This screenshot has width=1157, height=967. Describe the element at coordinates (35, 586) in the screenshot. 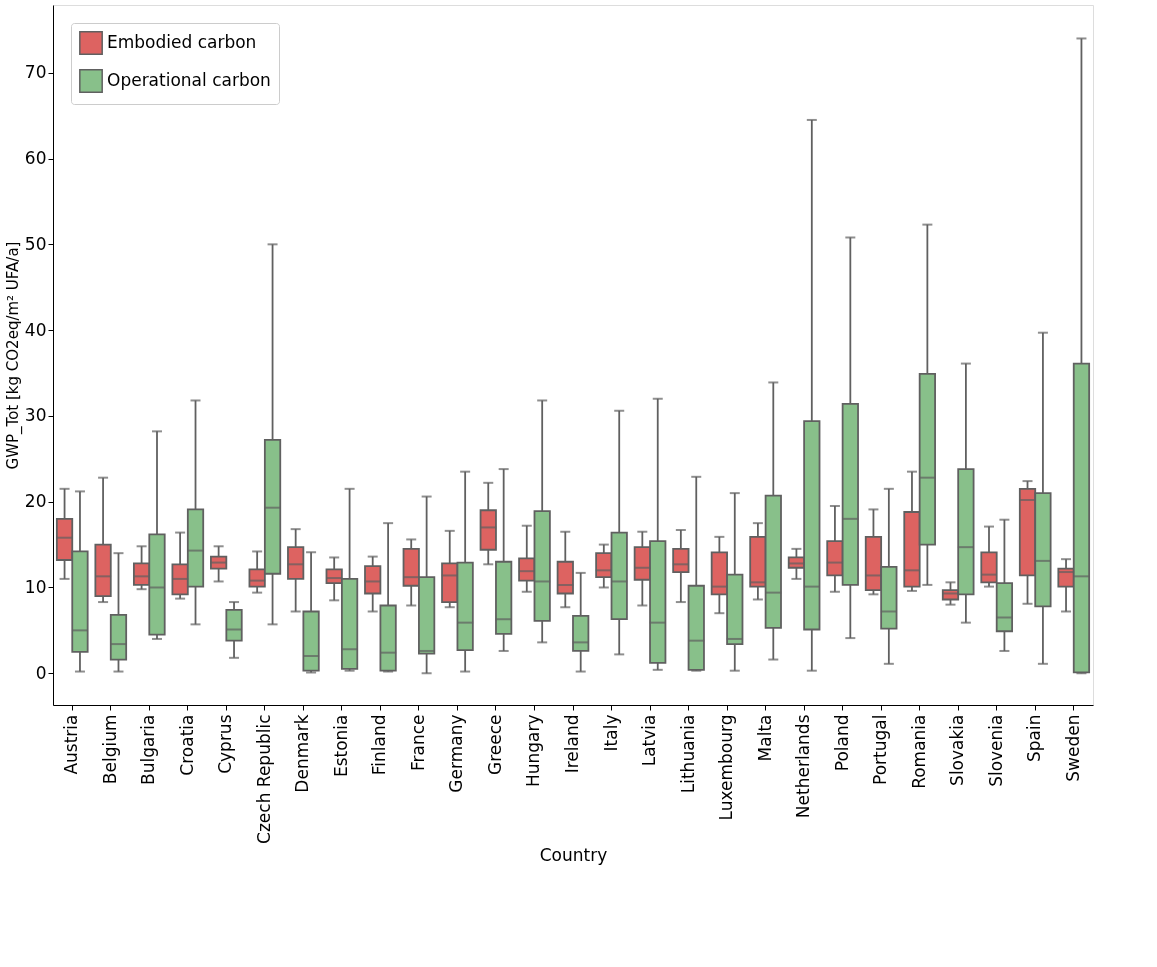

I see `y-tick-label: 10` at that location.